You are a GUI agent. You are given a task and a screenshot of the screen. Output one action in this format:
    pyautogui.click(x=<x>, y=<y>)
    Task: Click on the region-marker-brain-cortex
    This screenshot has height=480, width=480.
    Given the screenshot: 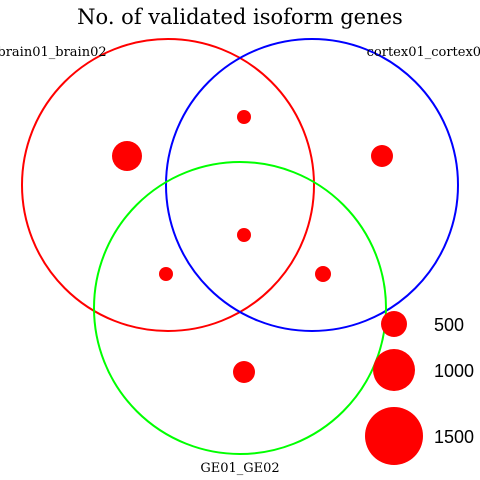 What is the action you would take?
    pyautogui.click(x=244, y=117)
    